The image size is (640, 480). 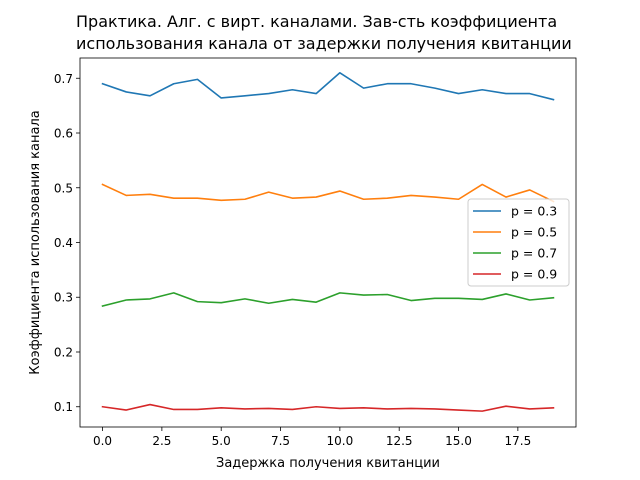 I want to click on x-tick-label: 5.0, so click(x=221, y=441).